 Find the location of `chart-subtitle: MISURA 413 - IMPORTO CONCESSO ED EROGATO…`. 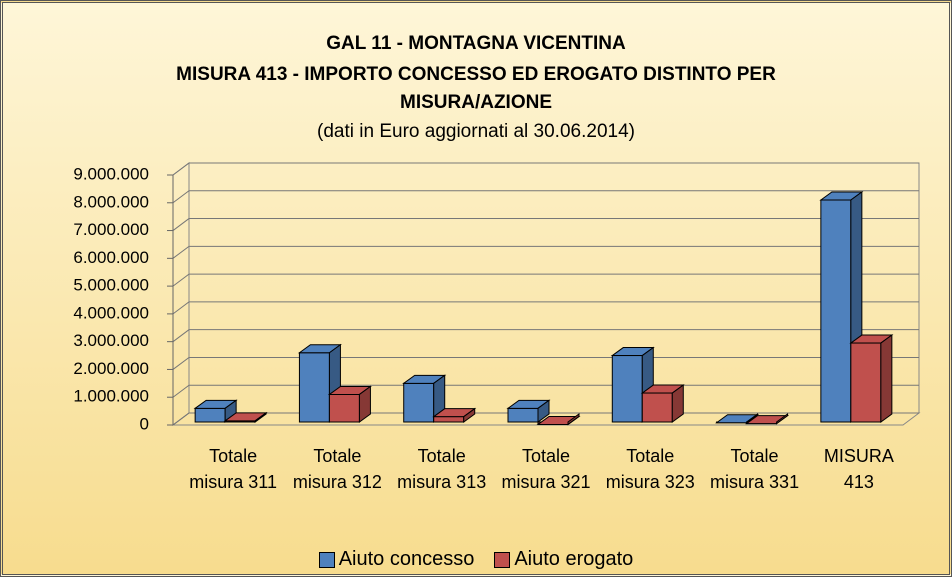

chart-subtitle: MISURA 413 - IMPORTO CONCESSO ED EROGATO… is located at coordinates (476, 88).